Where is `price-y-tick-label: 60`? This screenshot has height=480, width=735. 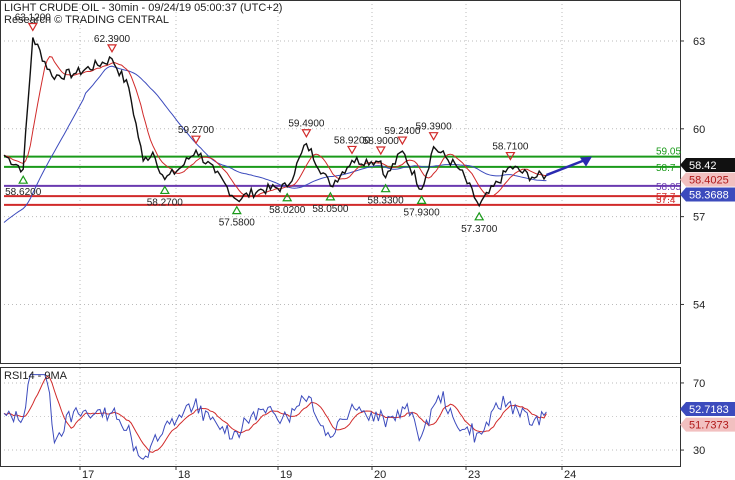 price-y-tick-label: 60 is located at coordinates (699, 130).